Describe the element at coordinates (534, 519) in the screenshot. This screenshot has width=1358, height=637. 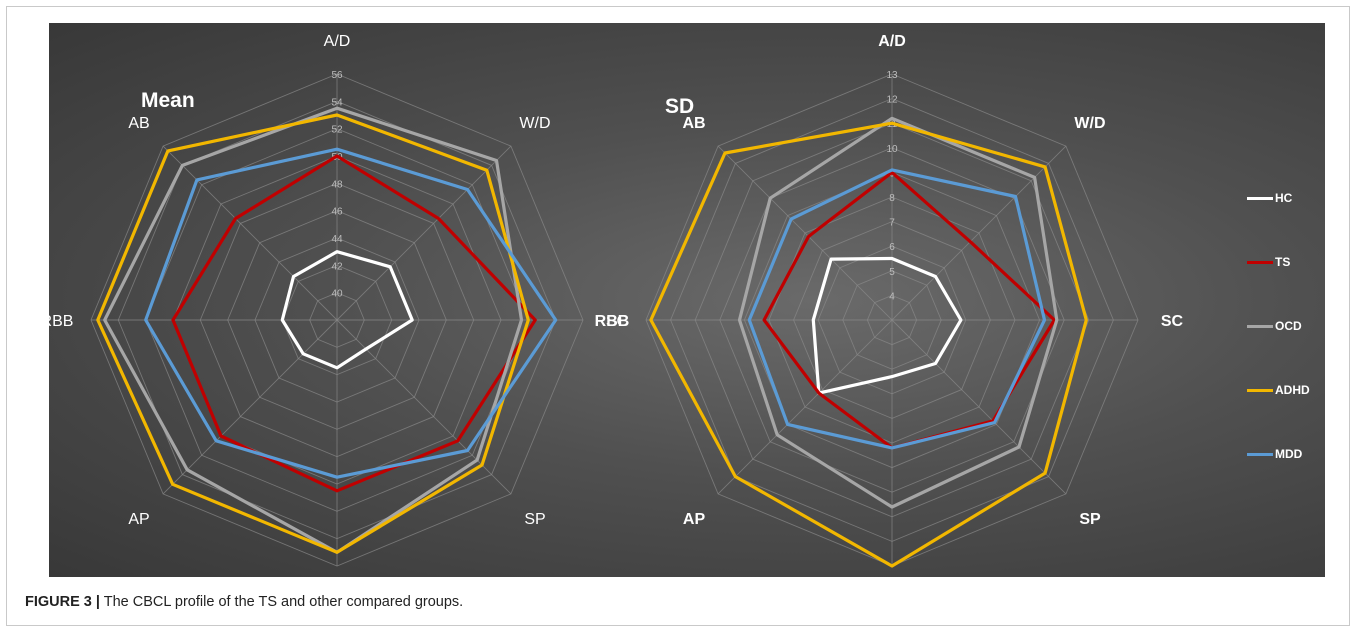
I see `mean-axis-label-3: SP` at that location.